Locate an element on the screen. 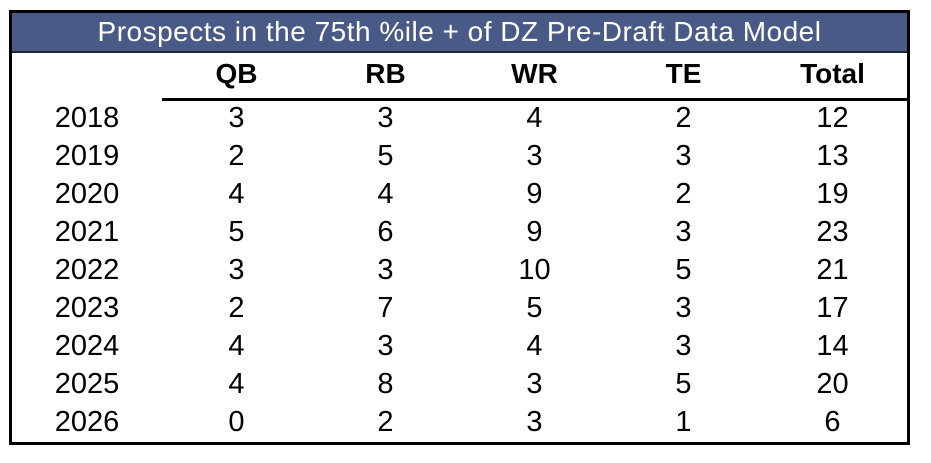 Image resolution: width=931 pixels, height=463 pixels. column-header-te: TE is located at coordinates (683, 77).